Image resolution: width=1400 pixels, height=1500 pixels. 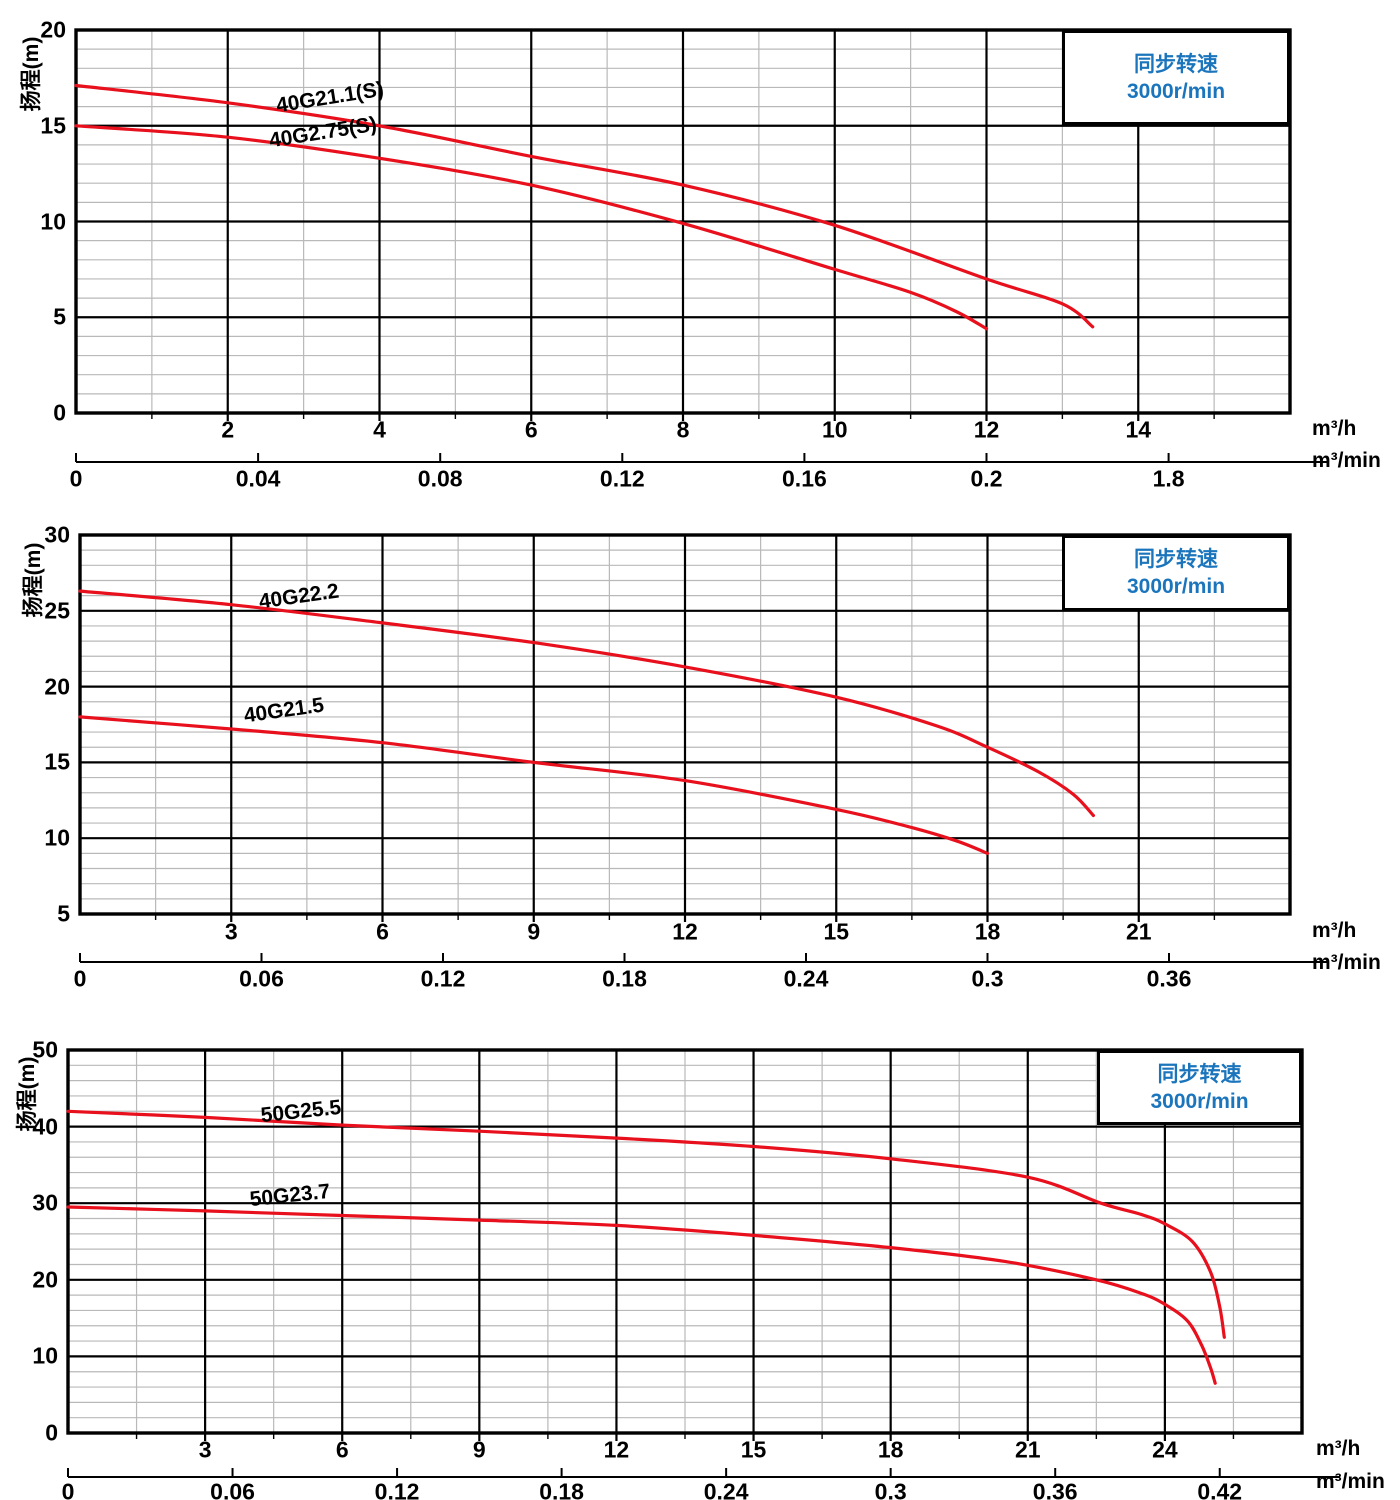 I want to click on x2-tick-label: 0.42, so click(x=1220, y=1489).